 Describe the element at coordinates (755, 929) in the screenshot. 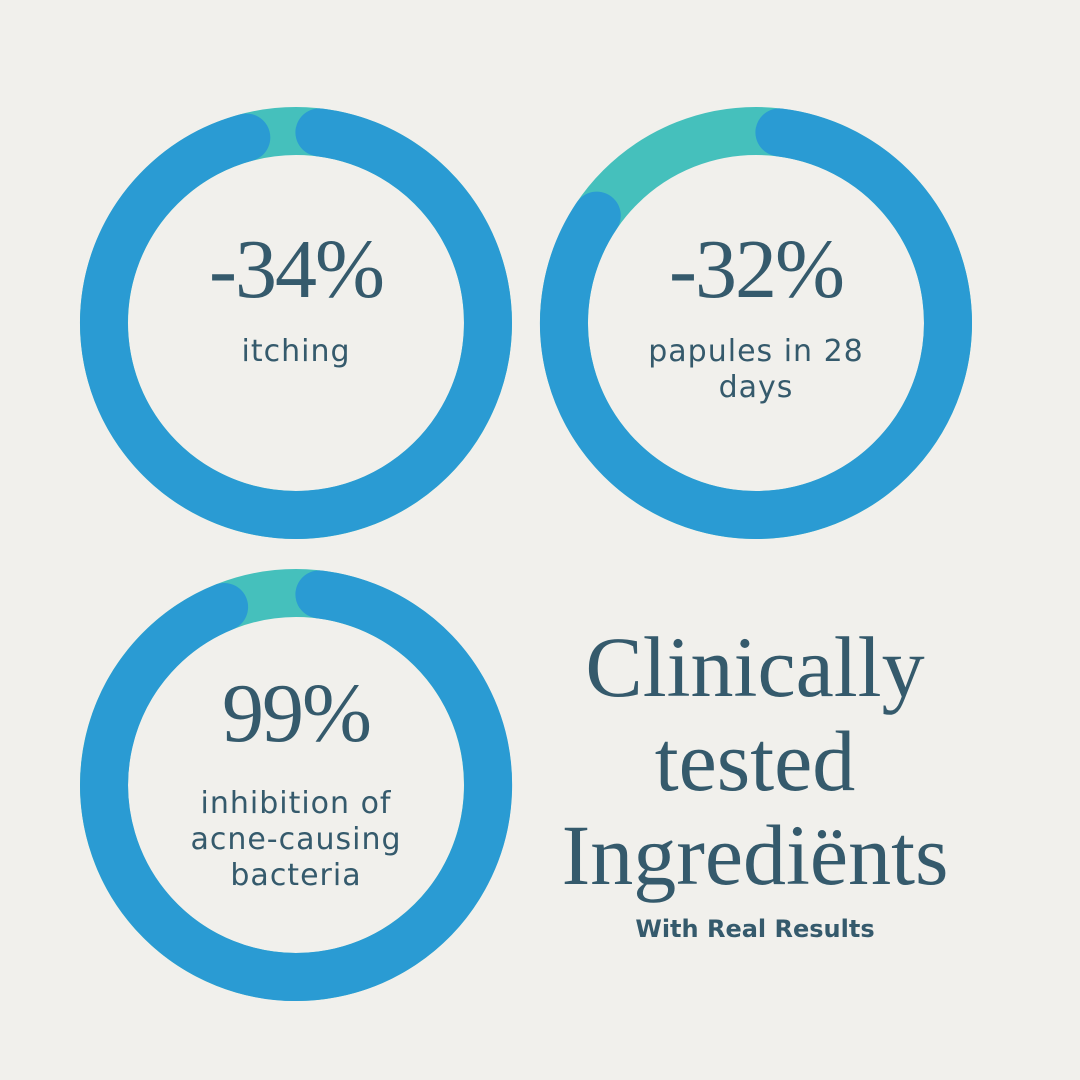

I see `subtitle: With Real Results` at that location.